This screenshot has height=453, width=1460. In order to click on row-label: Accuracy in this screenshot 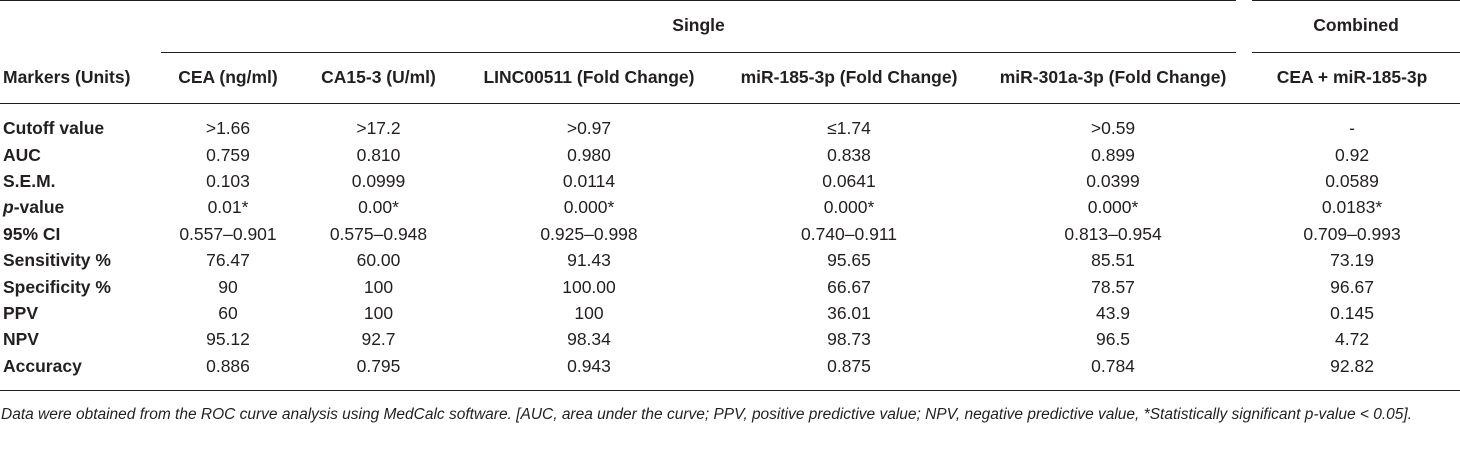, I will do `click(80, 366)`.